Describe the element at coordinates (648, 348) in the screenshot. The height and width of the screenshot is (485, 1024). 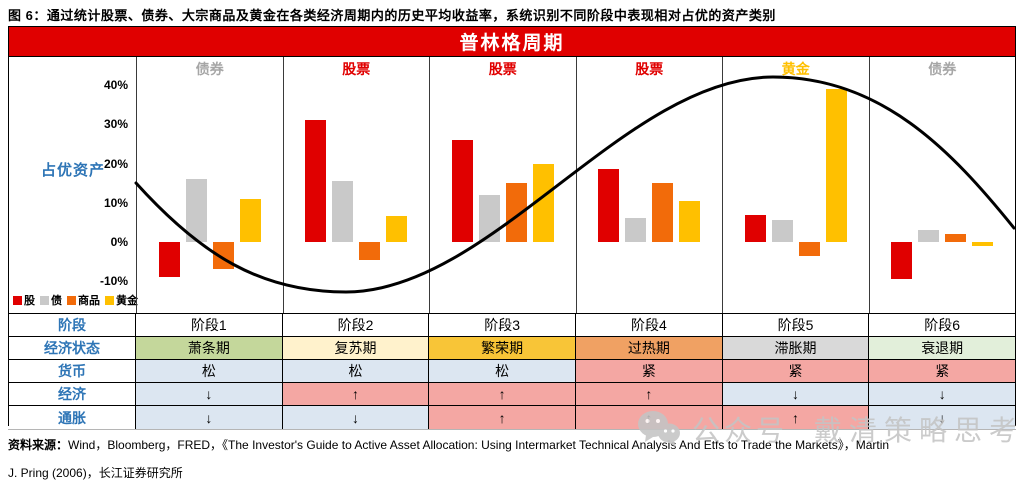
I see `cell-economy-state-phase4: 过热期` at that location.